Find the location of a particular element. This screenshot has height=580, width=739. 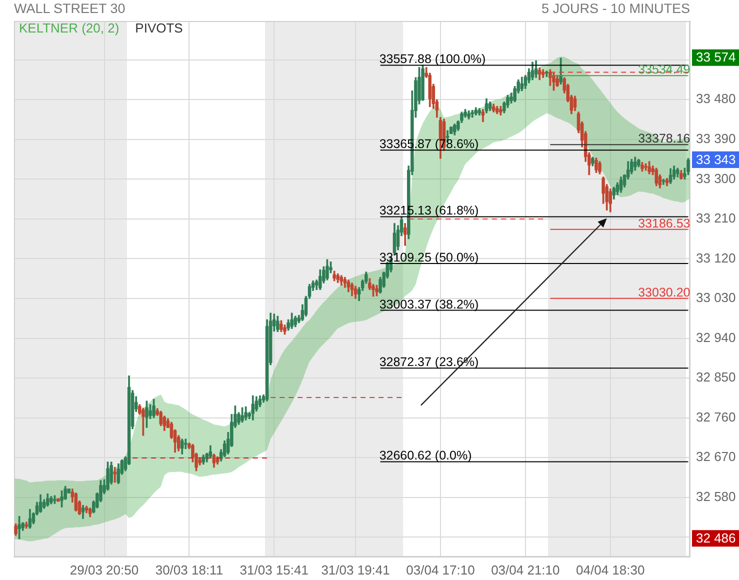

y-tick-label: 33 574 is located at coordinates (716, 57).